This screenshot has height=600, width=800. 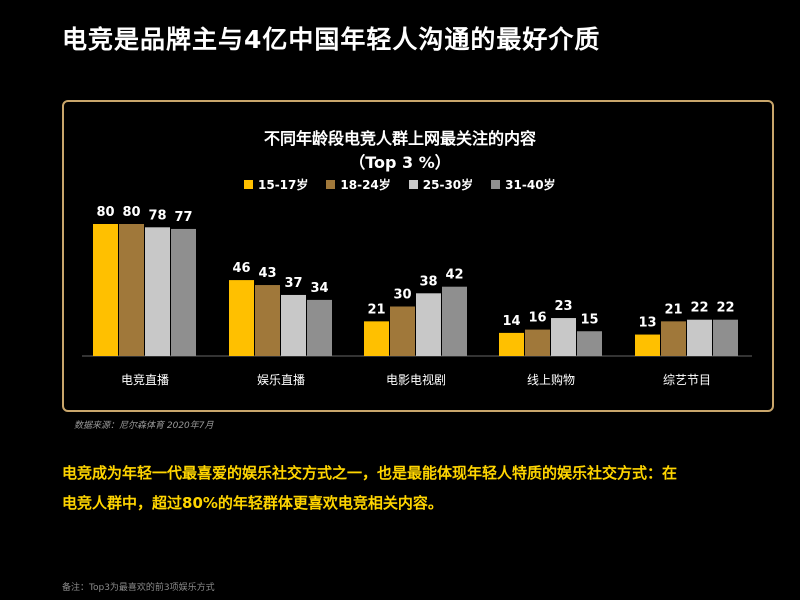 I want to click on chart-title: 不同年龄段电竞人群上网最关注的内容, so click(x=399, y=138).